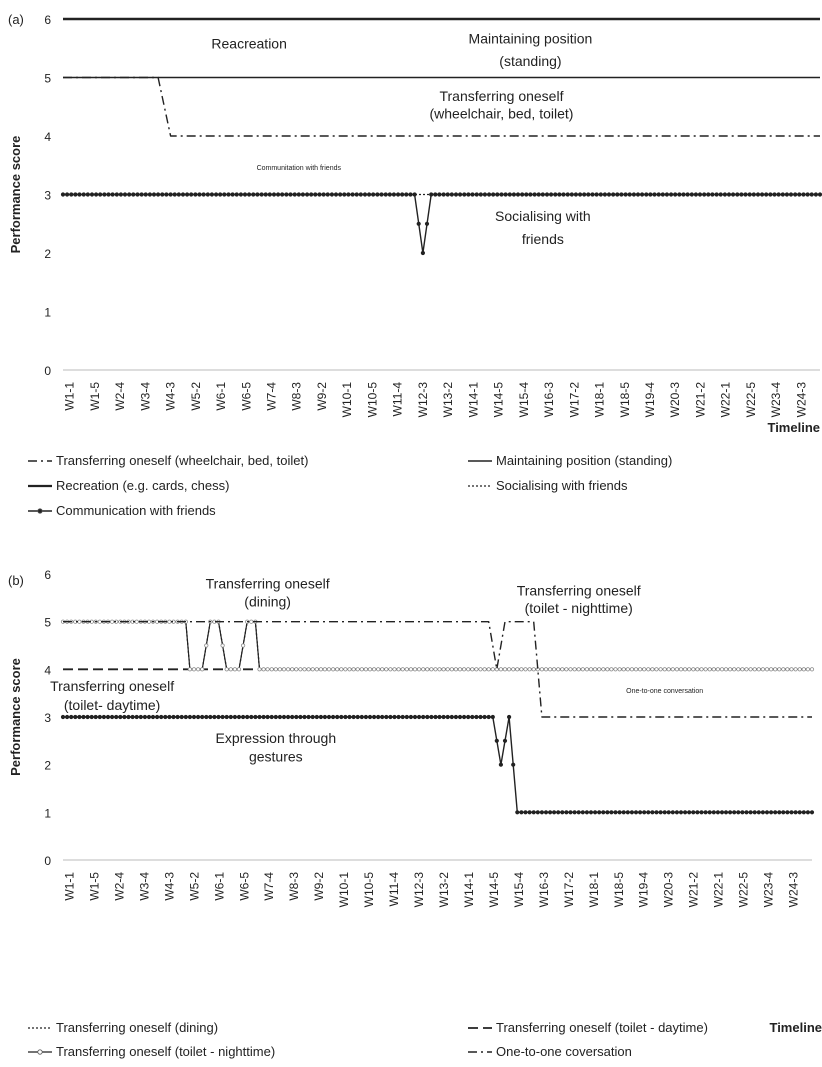  I want to click on x-tick-label: W23-4, so click(769, 890).